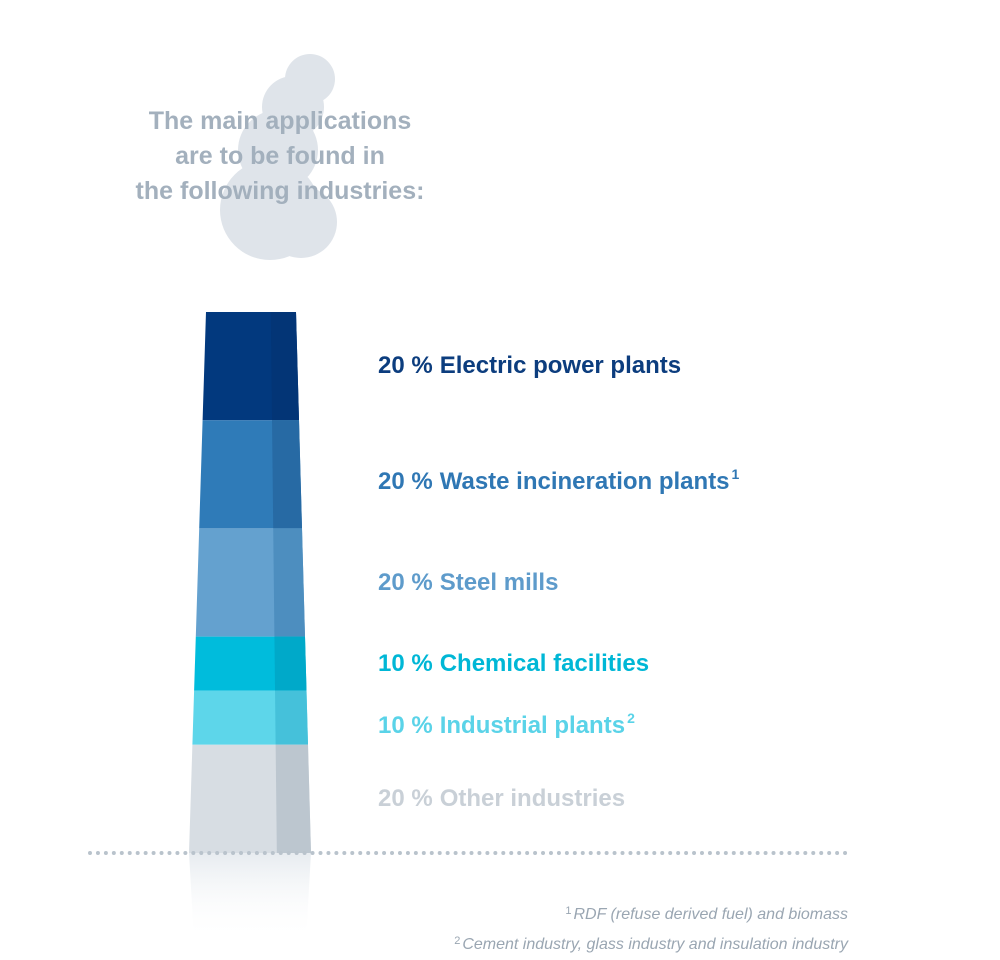 This screenshot has width=1000, height=960. What do you see at coordinates (544, 663) in the screenshot?
I see `segment-category: Chemical facilities` at bounding box center [544, 663].